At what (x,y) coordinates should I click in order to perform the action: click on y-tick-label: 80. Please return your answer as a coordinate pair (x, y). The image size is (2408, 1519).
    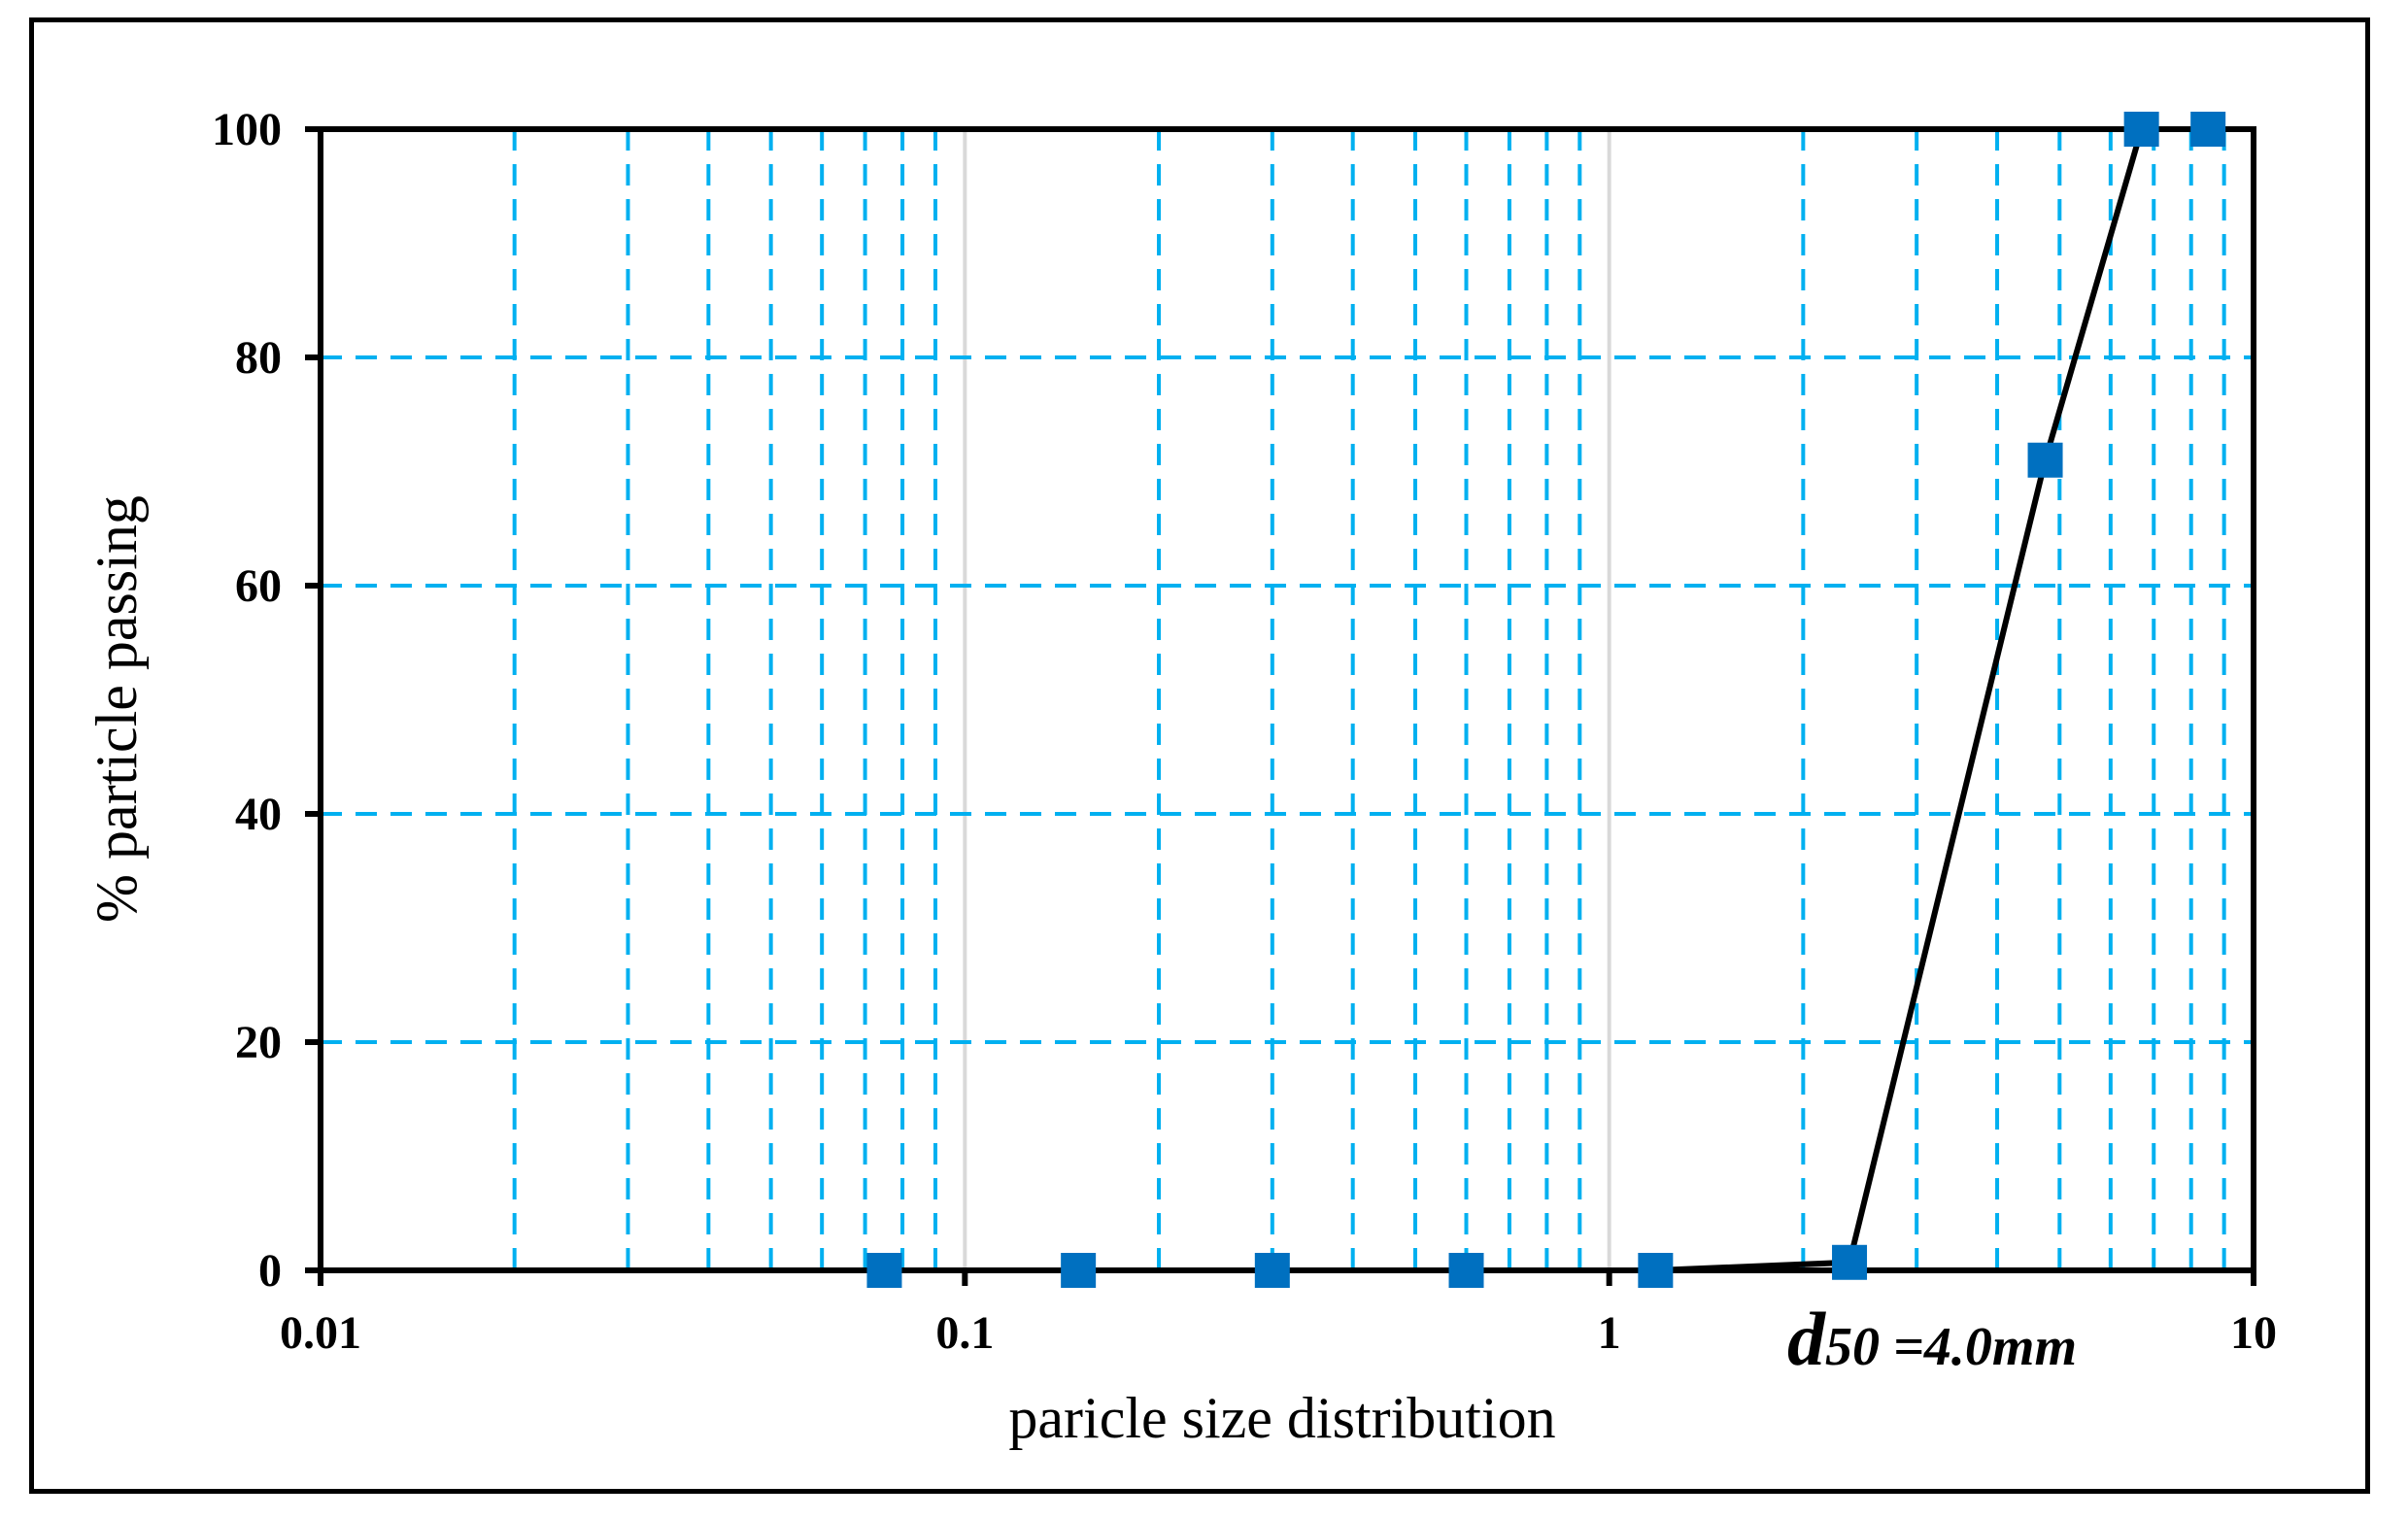
    Looking at the image, I should click on (258, 358).